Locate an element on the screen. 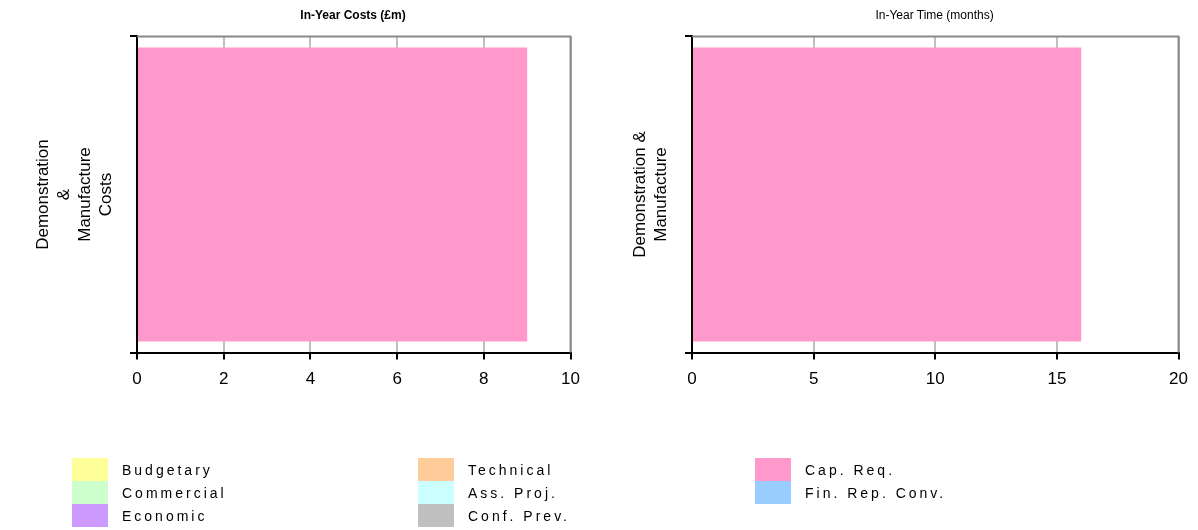  y-tick-label: Demonstration & Manufacture is located at coordinates (649, 194).